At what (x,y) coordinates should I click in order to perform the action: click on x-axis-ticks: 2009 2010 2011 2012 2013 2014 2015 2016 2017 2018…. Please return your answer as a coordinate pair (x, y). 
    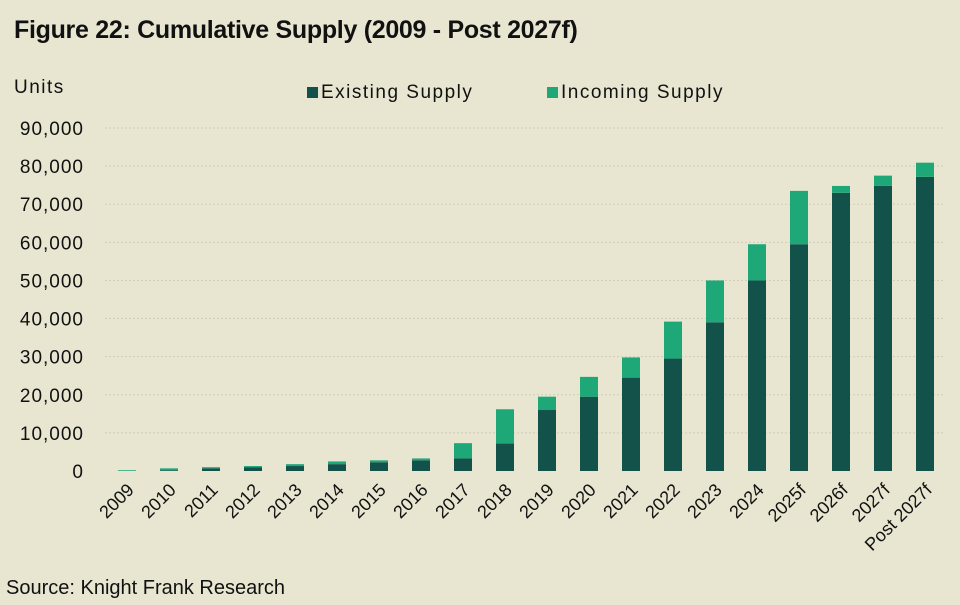
    Looking at the image, I should click on (515, 517).